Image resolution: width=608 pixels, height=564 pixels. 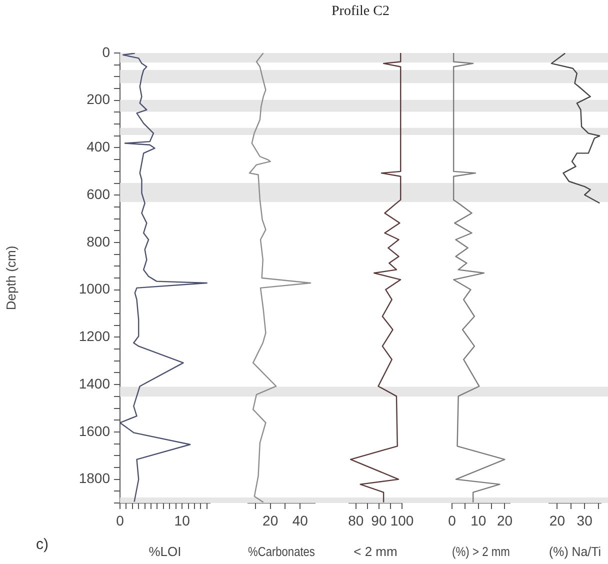 What do you see at coordinates (98, 99) in the screenshot?
I see `y-tick-label: 200` at bounding box center [98, 99].